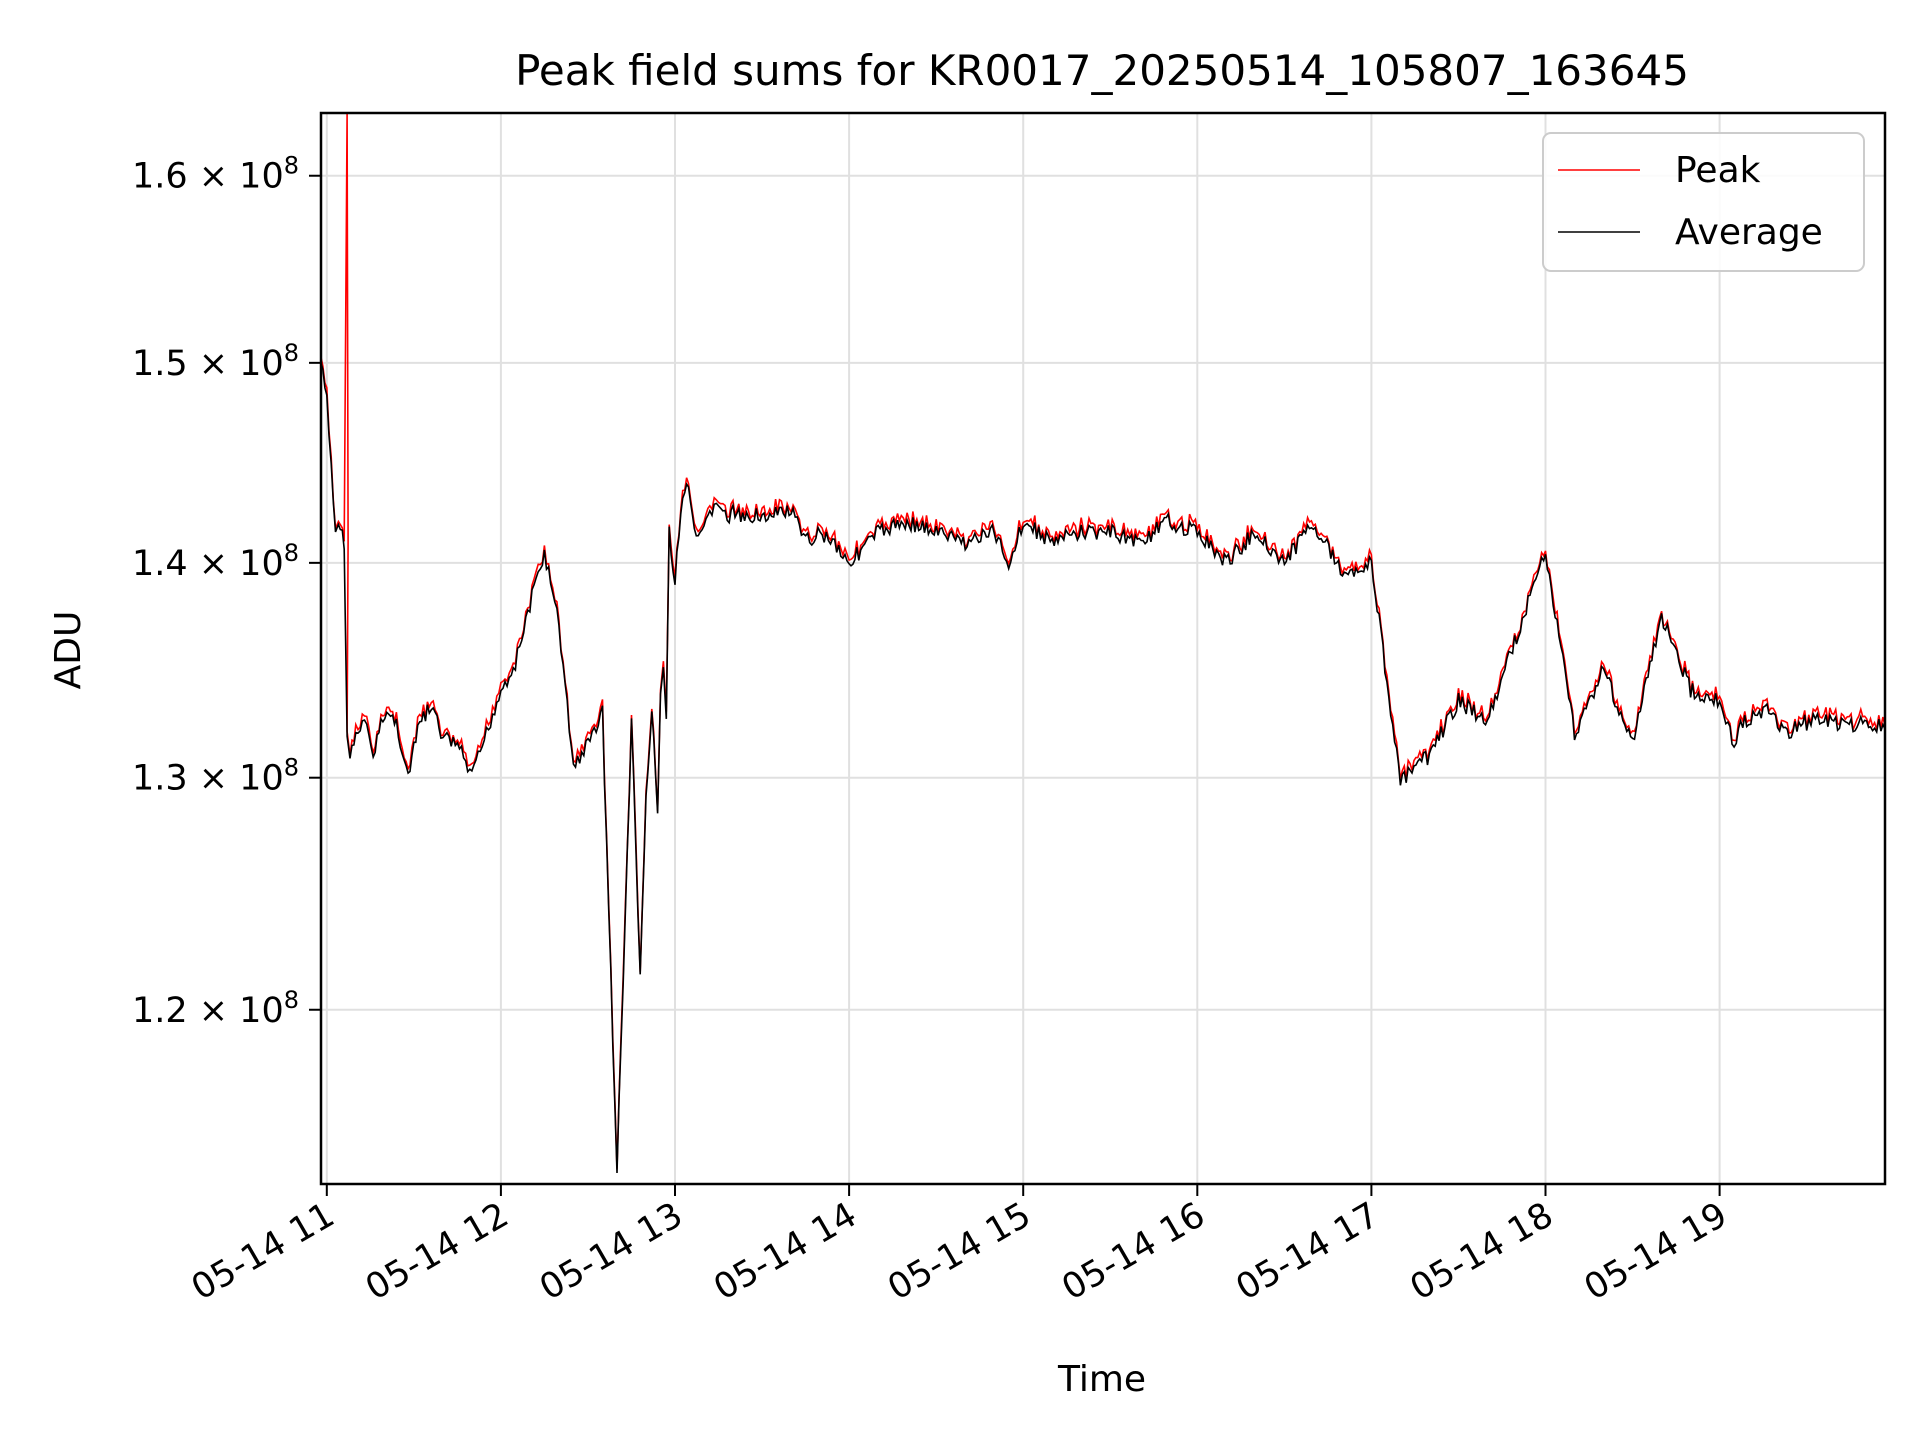  What do you see at coordinates (1718, 170) in the screenshot?
I see `legend-label-peak: Peak` at bounding box center [1718, 170].